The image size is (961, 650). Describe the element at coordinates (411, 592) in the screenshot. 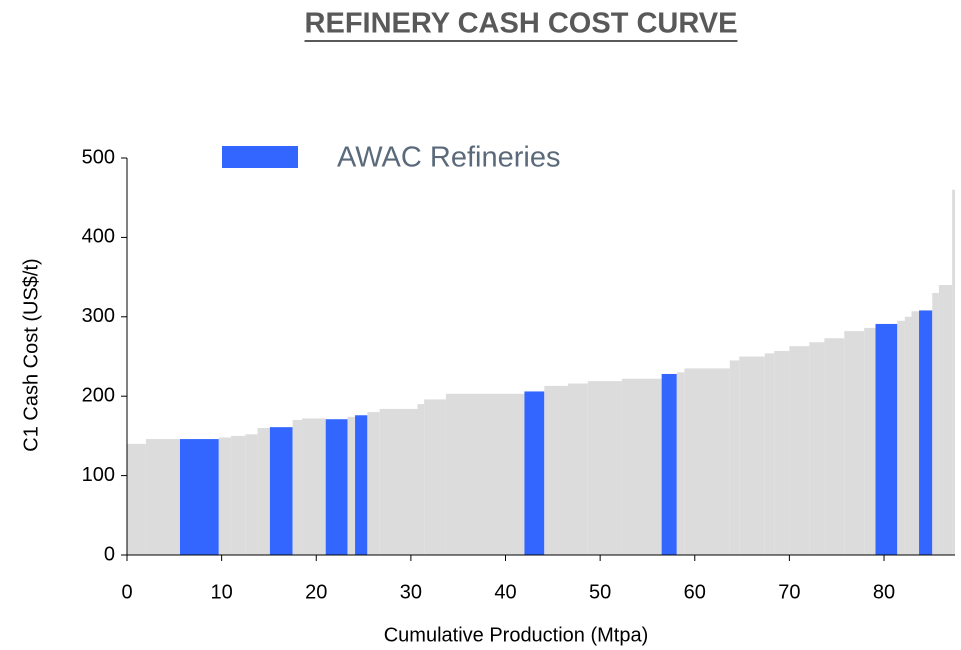

I see `x-tick-label: 30` at that location.